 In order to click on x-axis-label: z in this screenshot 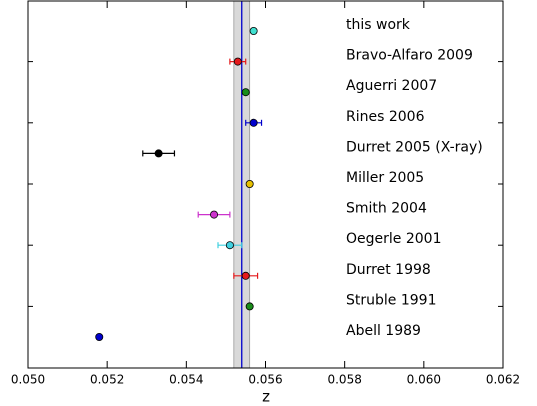, I will do `click(266, 397)`.